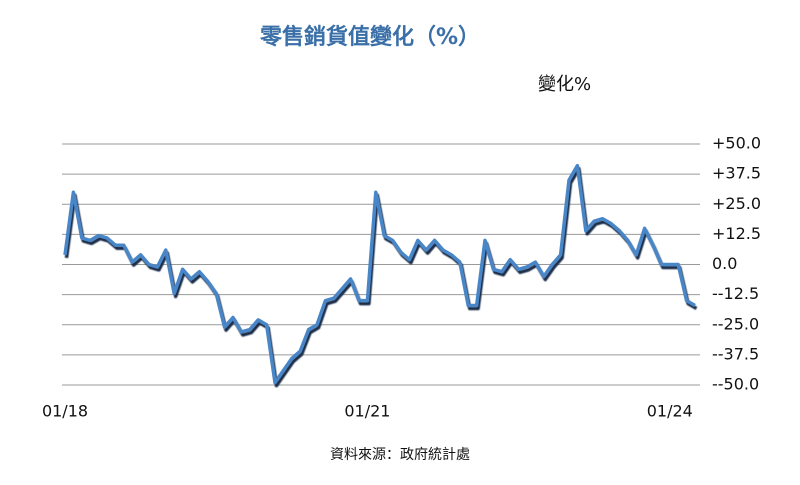 This screenshot has height=485, width=800. I want to click on x-tick-label: 01/18, so click(65, 411).